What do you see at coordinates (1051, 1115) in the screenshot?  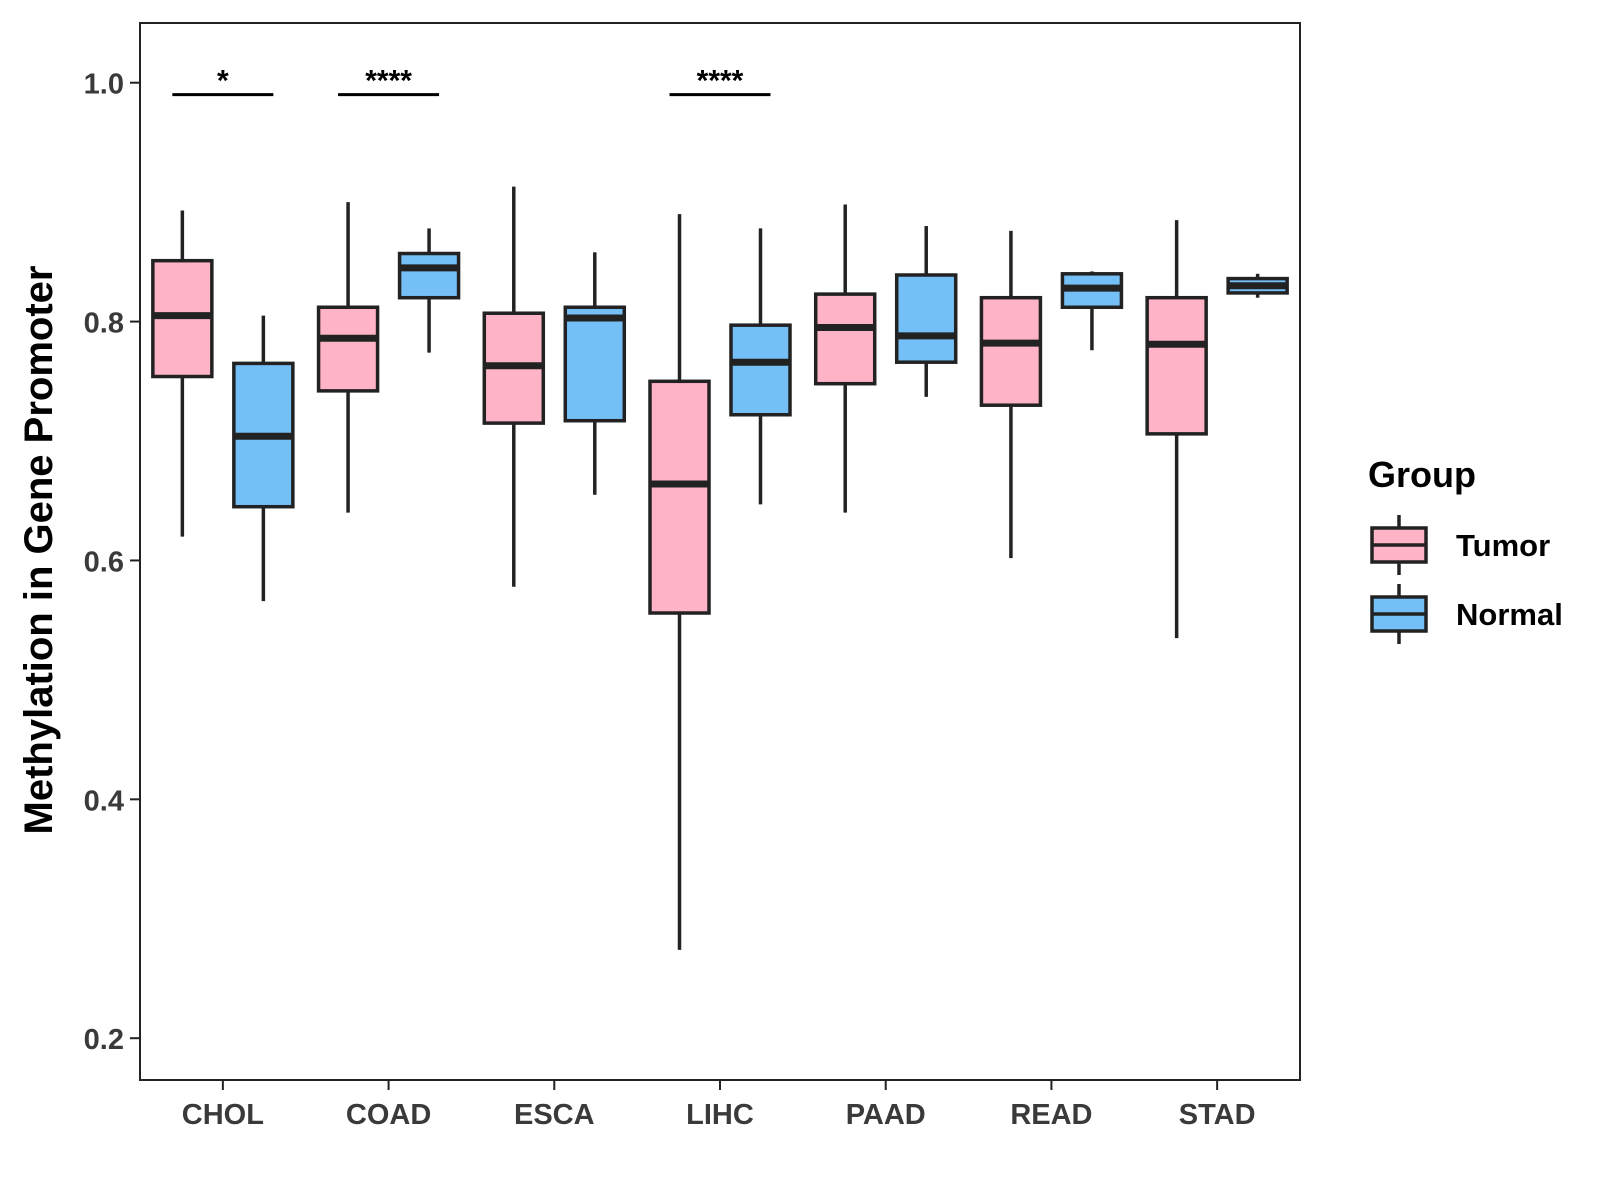 I see `x-tick-label: READ` at bounding box center [1051, 1115].